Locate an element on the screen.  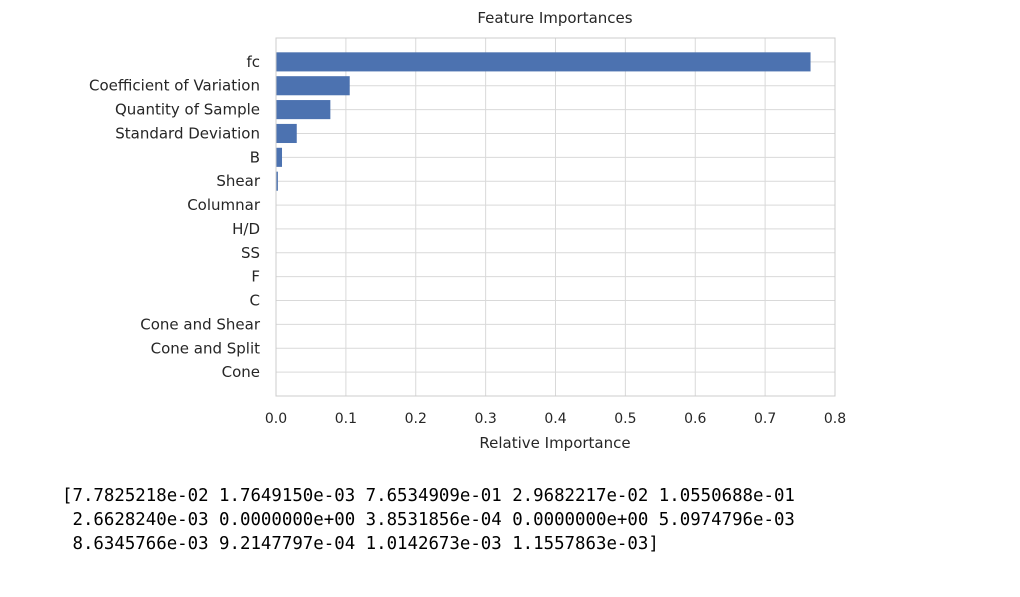
x-tick-label: 0.5 is located at coordinates (625, 419).